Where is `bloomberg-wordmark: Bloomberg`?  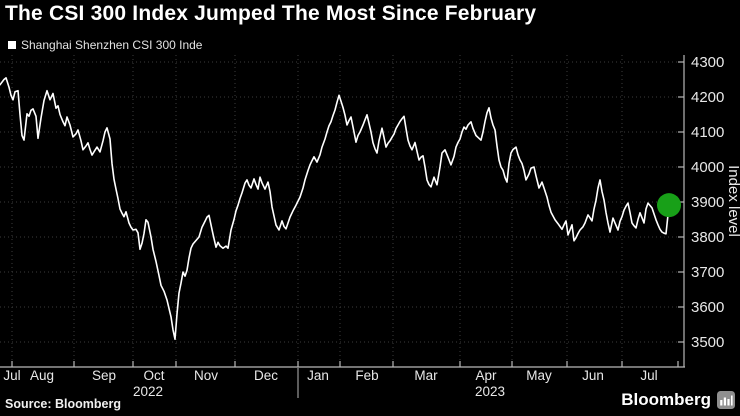 bloomberg-wordmark: Bloomberg is located at coordinates (666, 399).